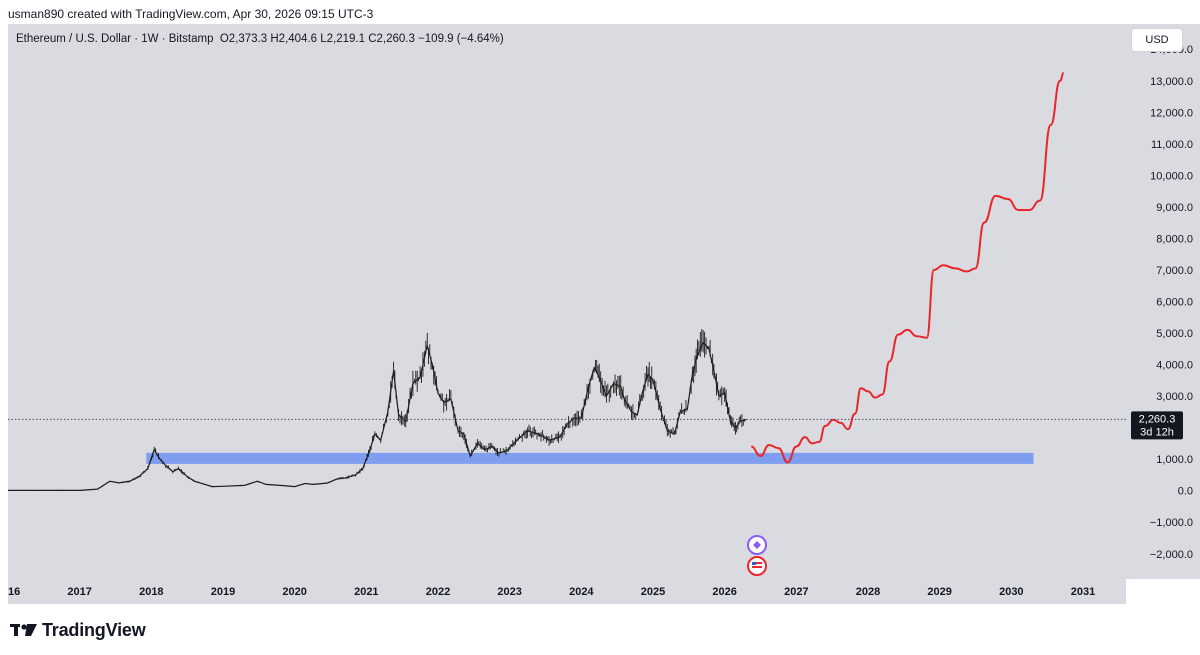  What do you see at coordinates (1157, 432) in the screenshot?
I see `bar-countdown: 3d 12h` at bounding box center [1157, 432].